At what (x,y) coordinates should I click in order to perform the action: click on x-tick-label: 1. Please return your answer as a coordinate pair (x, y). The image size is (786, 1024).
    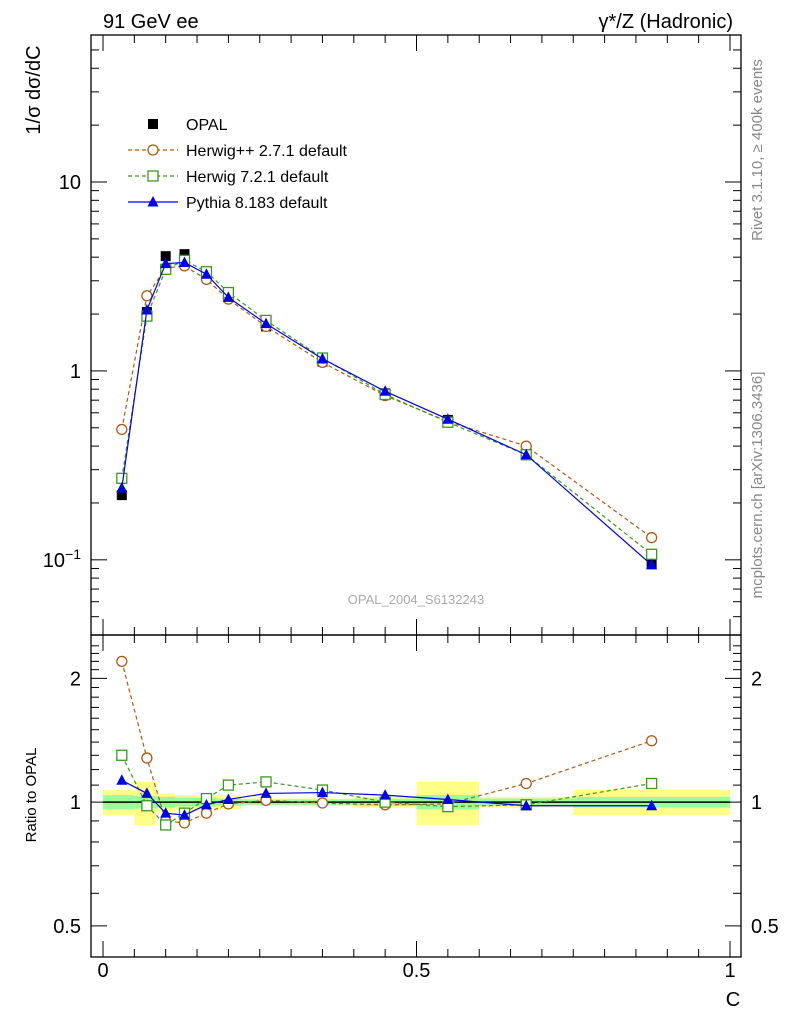
    Looking at the image, I should click on (729, 971).